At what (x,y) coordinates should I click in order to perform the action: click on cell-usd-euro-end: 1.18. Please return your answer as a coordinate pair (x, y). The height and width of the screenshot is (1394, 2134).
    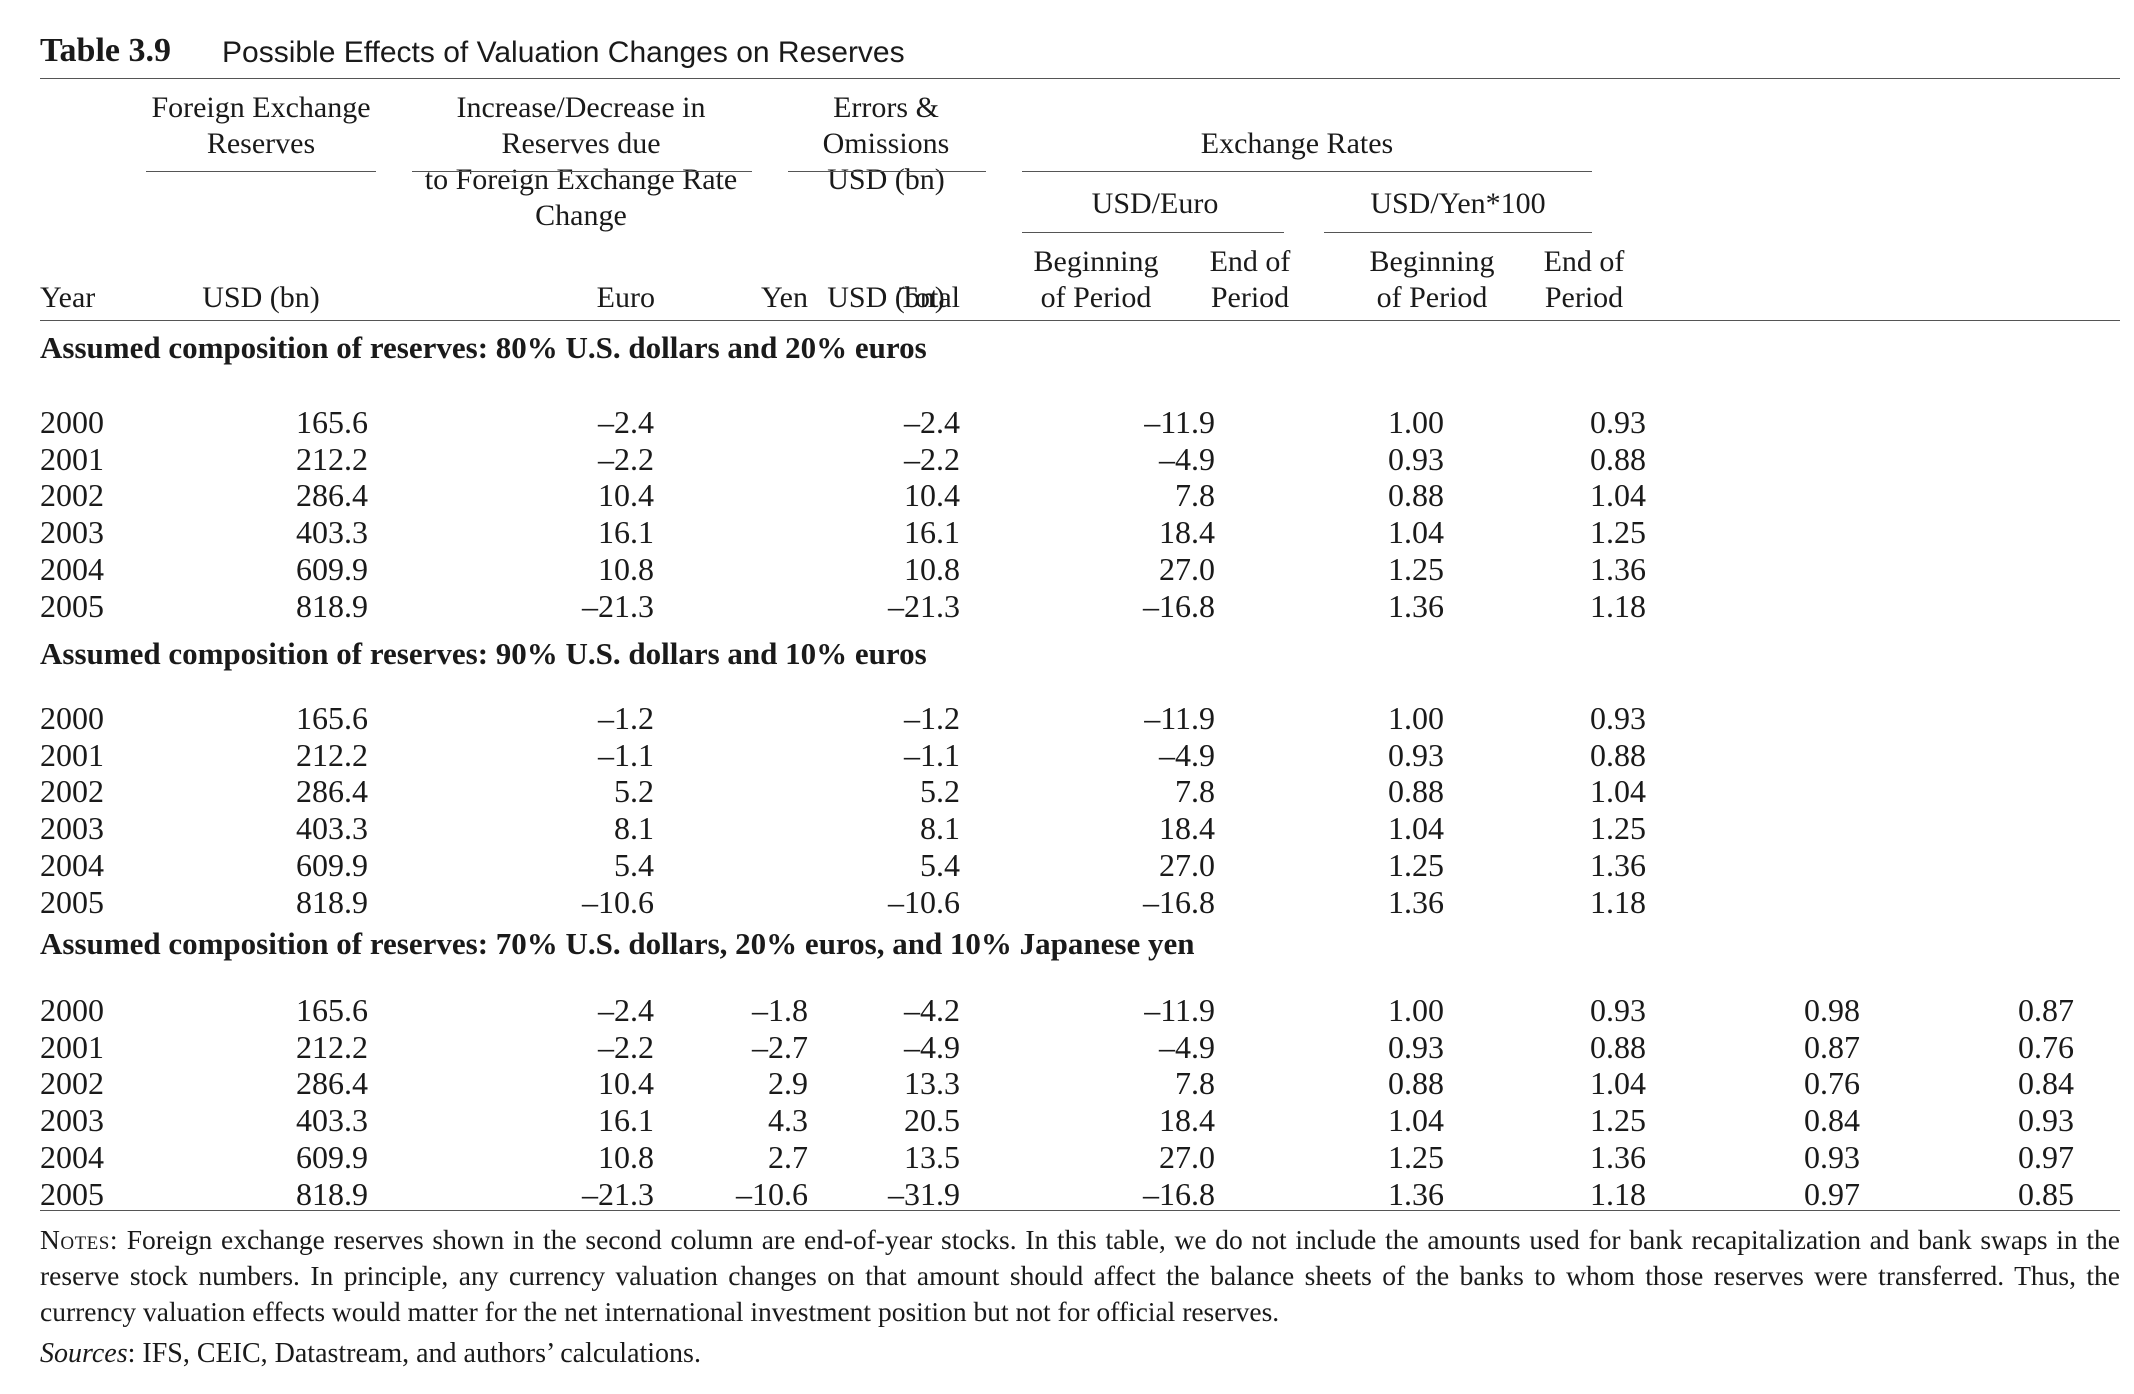
    Looking at the image, I should click on (1618, 605).